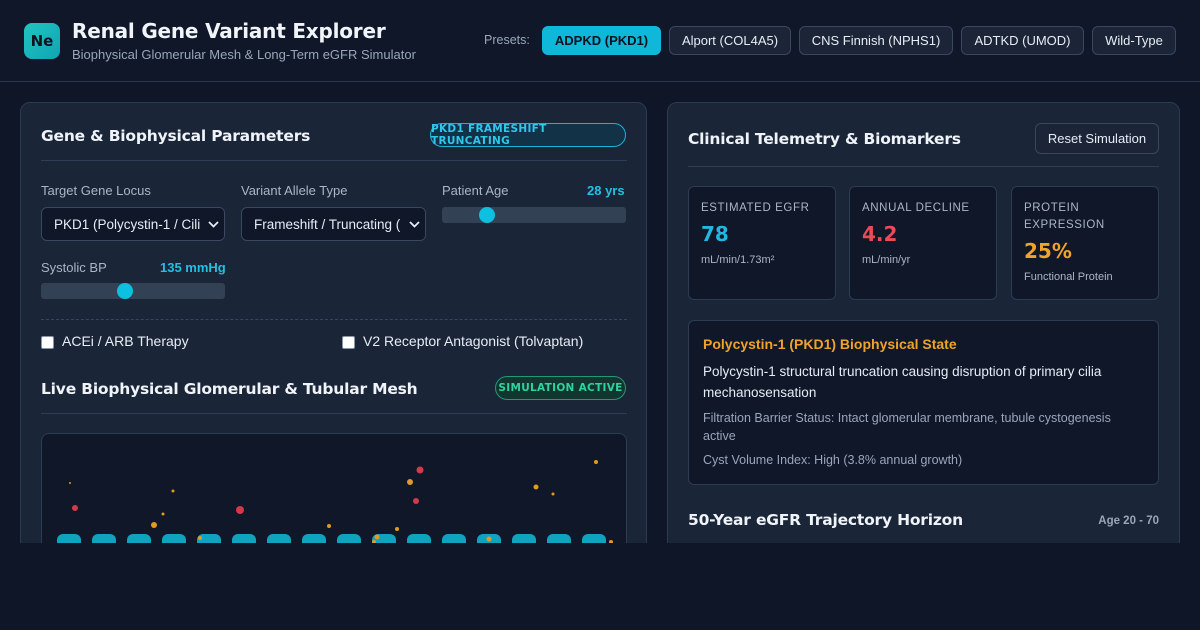 This screenshot has width=1200, height=630. I want to click on preset-adpkd-button: ADPKD (PKD1), so click(601, 40).